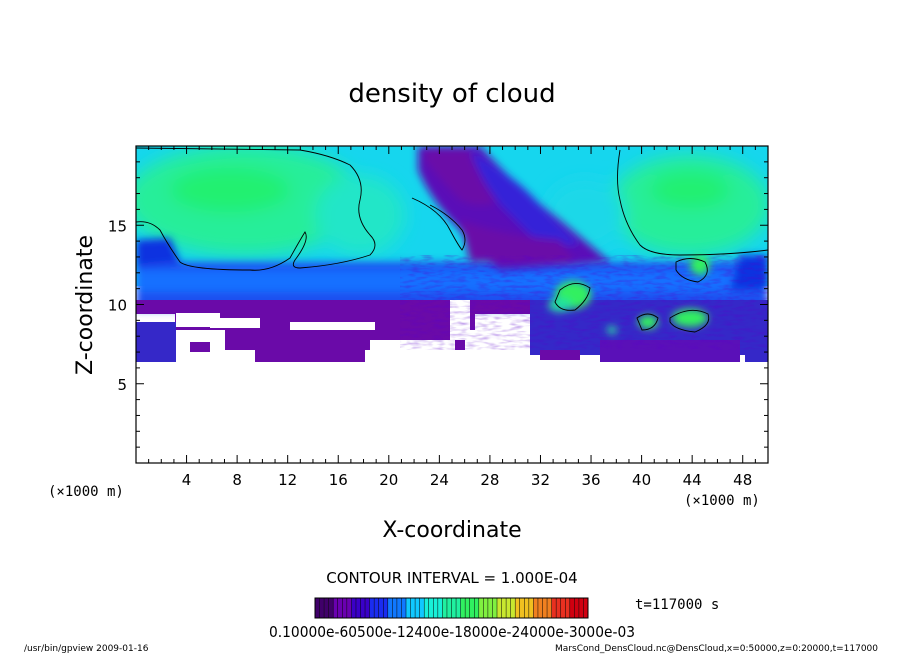  Describe the element at coordinates (722, 501) in the screenshot. I see `x-unit-right: (×1000 m)` at that location.